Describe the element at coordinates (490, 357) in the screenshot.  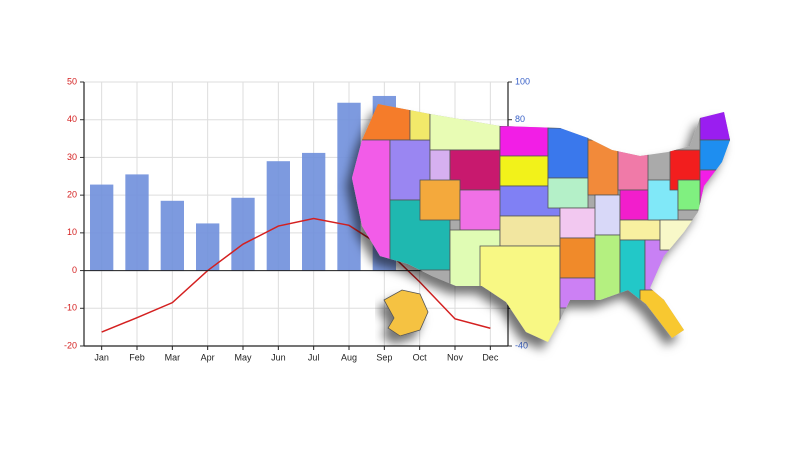
I see `x-tick-label: Dec` at that location.